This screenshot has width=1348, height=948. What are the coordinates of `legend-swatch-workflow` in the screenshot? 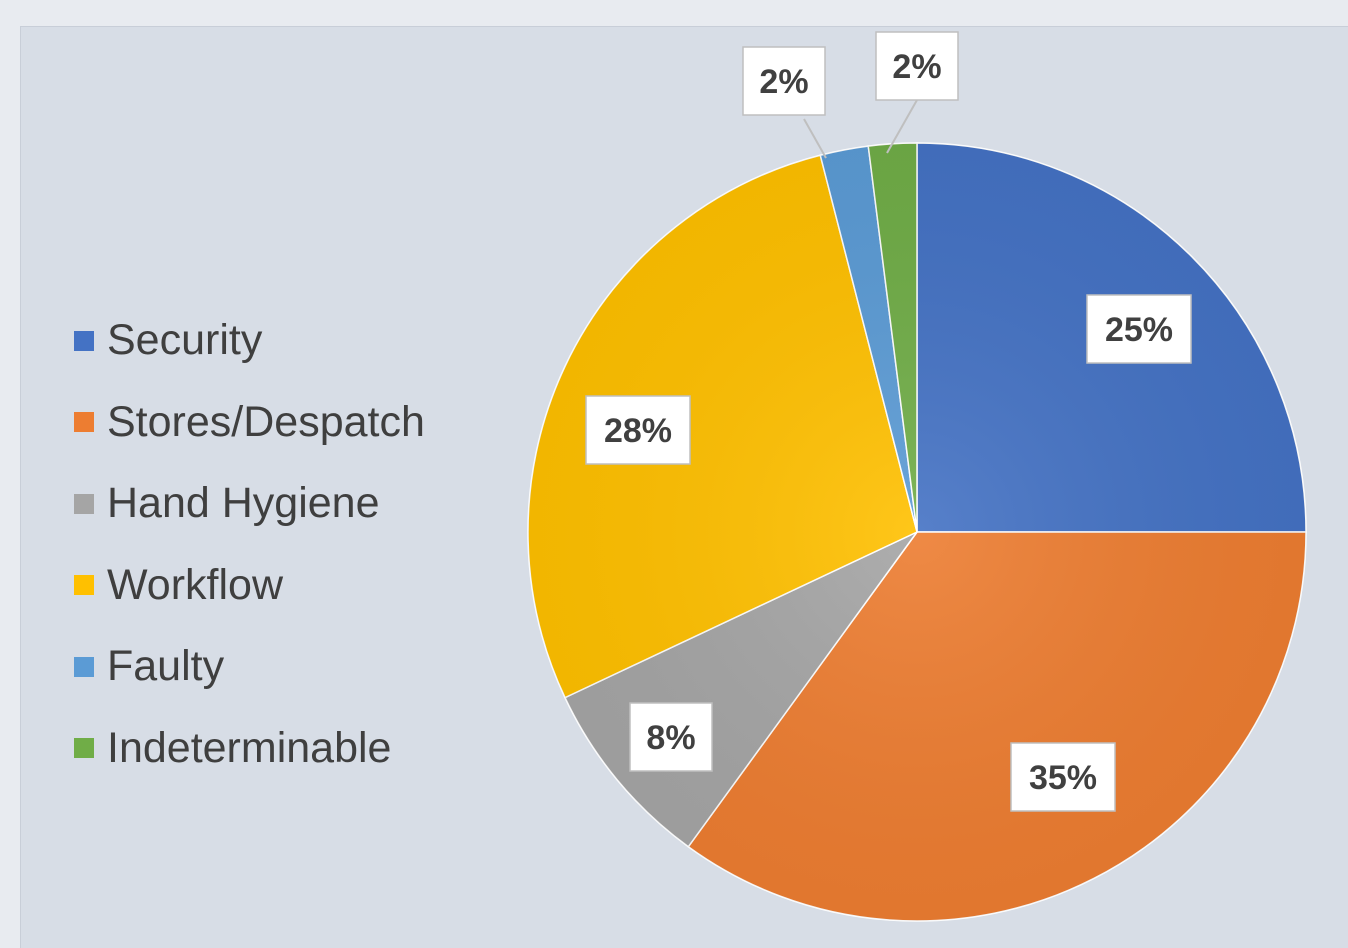 It's located at (84, 585).